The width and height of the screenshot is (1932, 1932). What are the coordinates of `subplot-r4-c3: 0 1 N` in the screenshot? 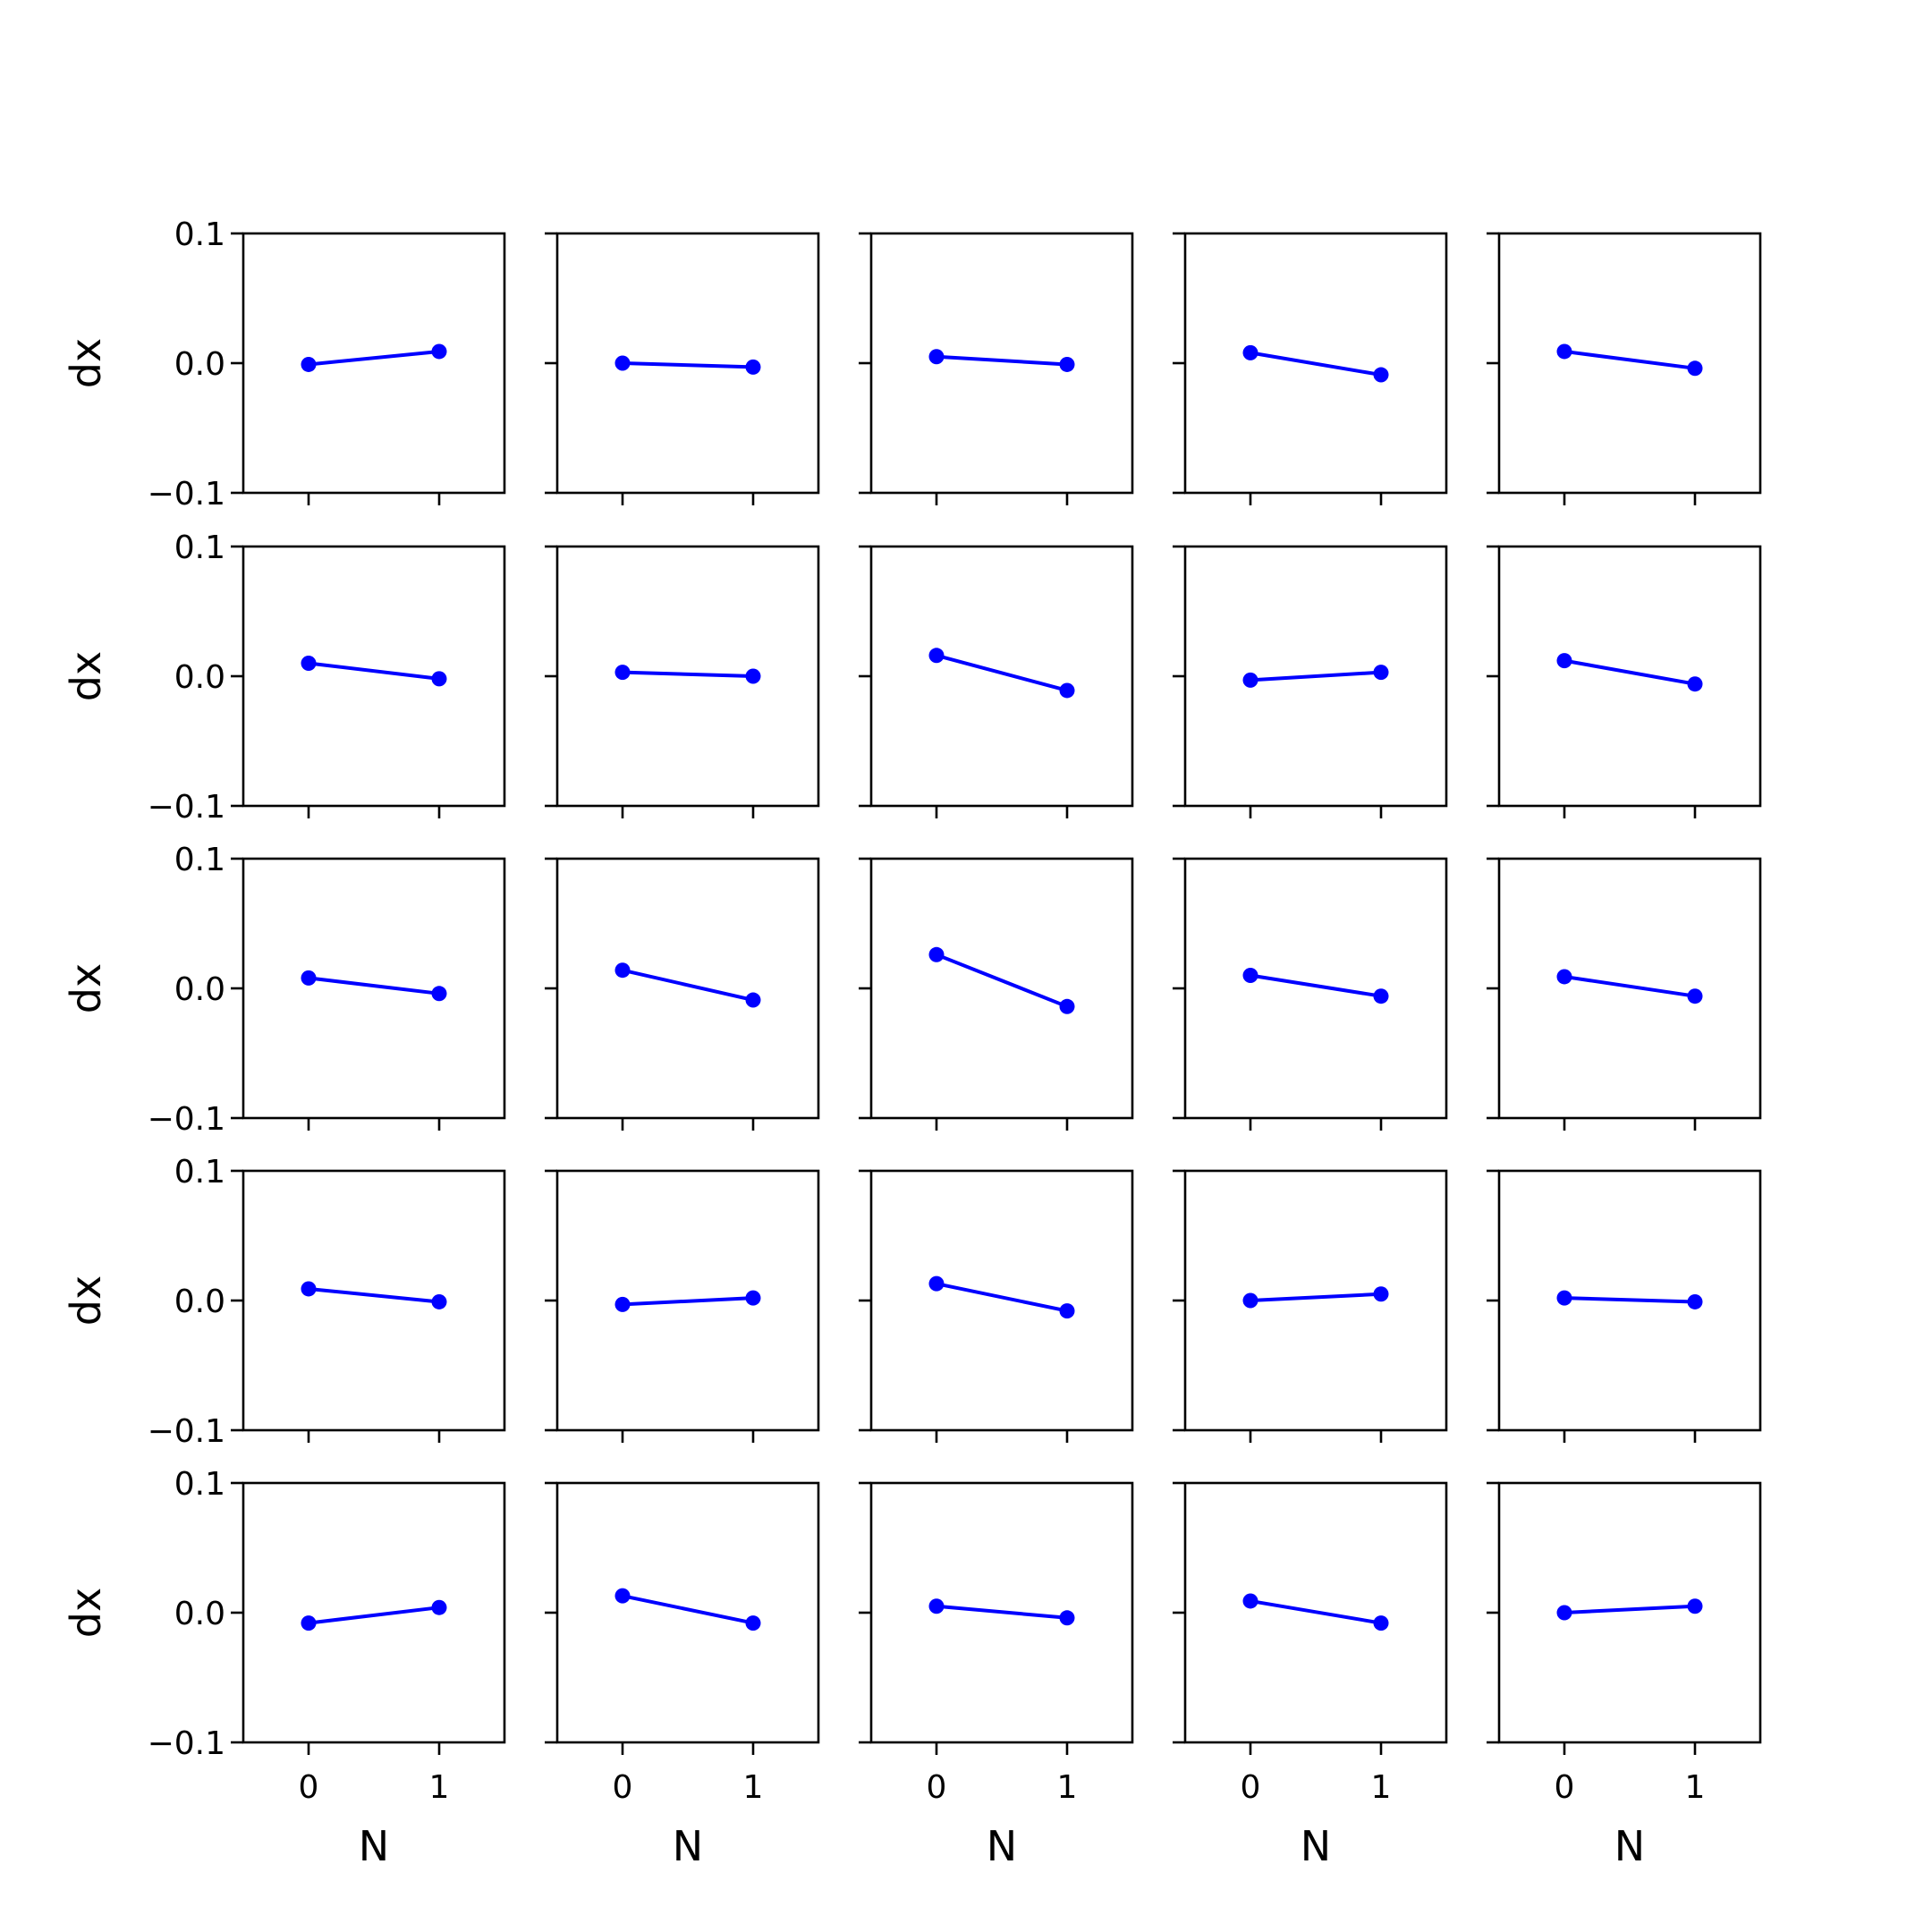 It's located at (1310, 1675).